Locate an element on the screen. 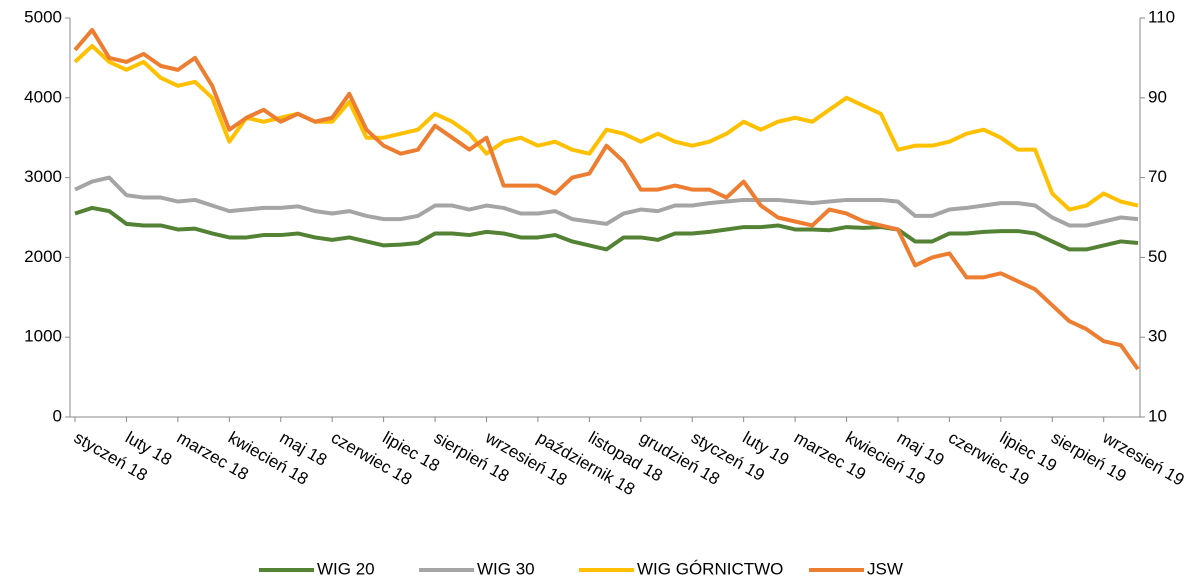 The width and height of the screenshot is (1198, 587). y2-tick-label: 70 is located at coordinates (1157, 176).